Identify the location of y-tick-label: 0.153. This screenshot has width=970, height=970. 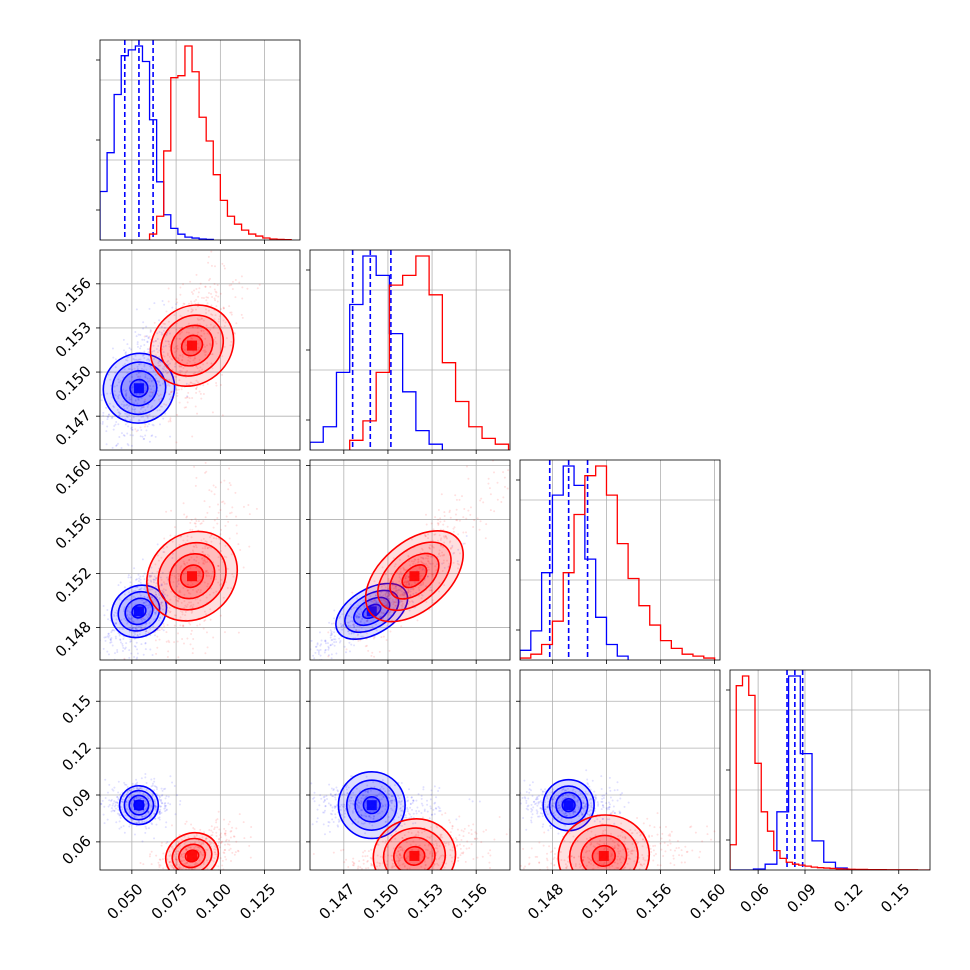
(73, 339).